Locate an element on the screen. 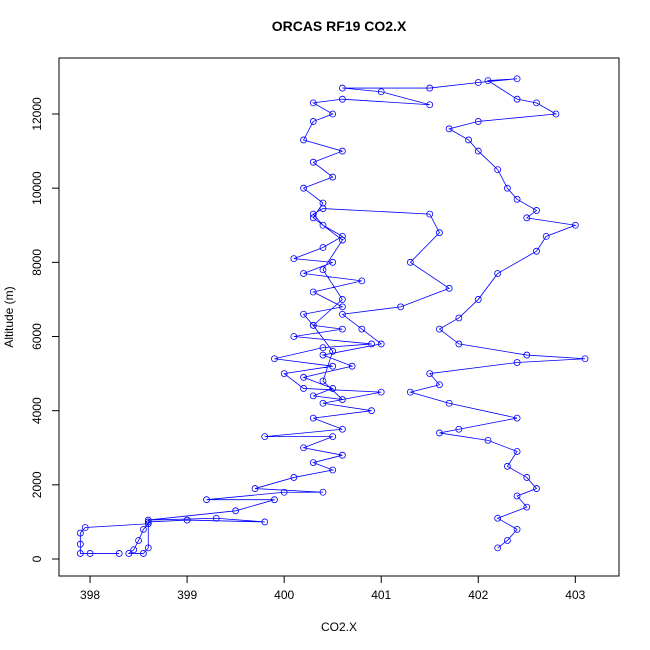  y-tick-label: 8000 is located at coordinates (37, 262).